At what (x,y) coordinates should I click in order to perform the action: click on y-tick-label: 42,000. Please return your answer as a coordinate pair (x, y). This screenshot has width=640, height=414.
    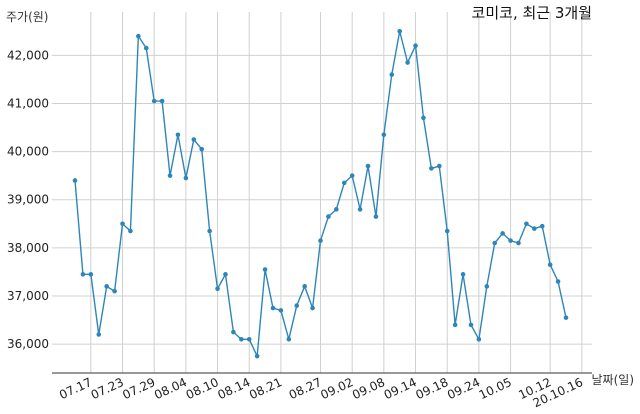
    Looking at the image, I should click on (28, 55).